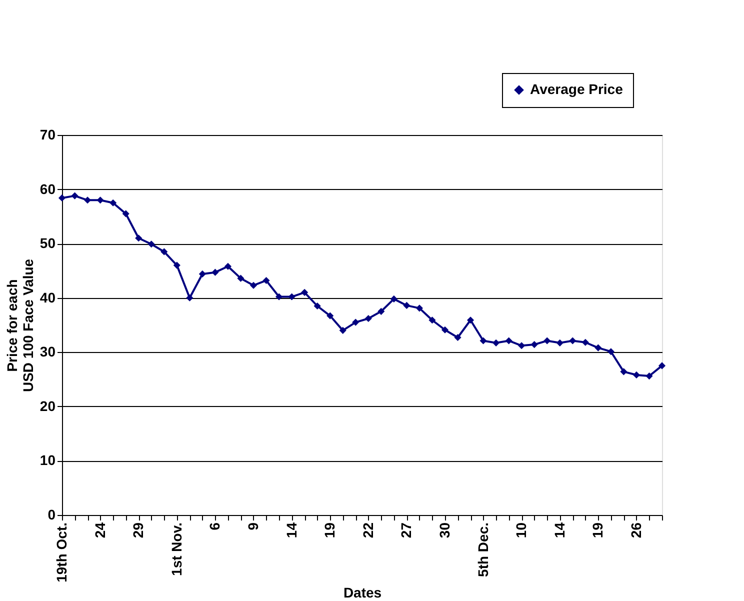 The height and width of the screenshot is (601, 744). I want to click on x-tick-label: 9, so click(252, 526).